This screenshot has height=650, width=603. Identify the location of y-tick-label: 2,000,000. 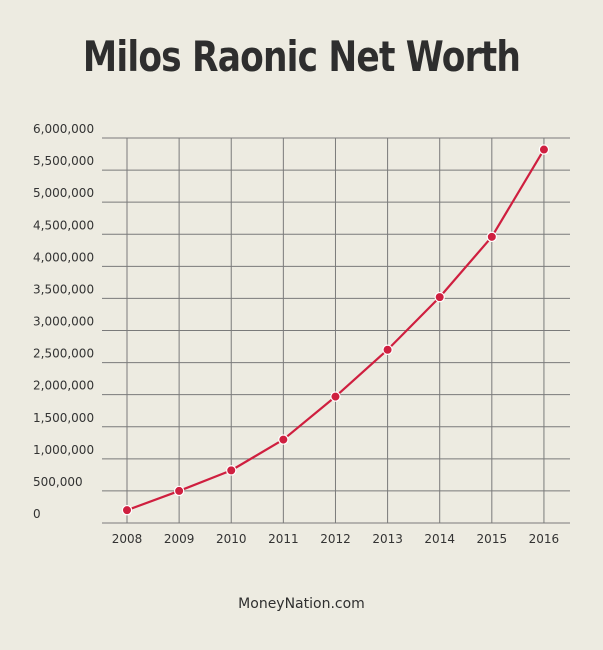
(63, 386).